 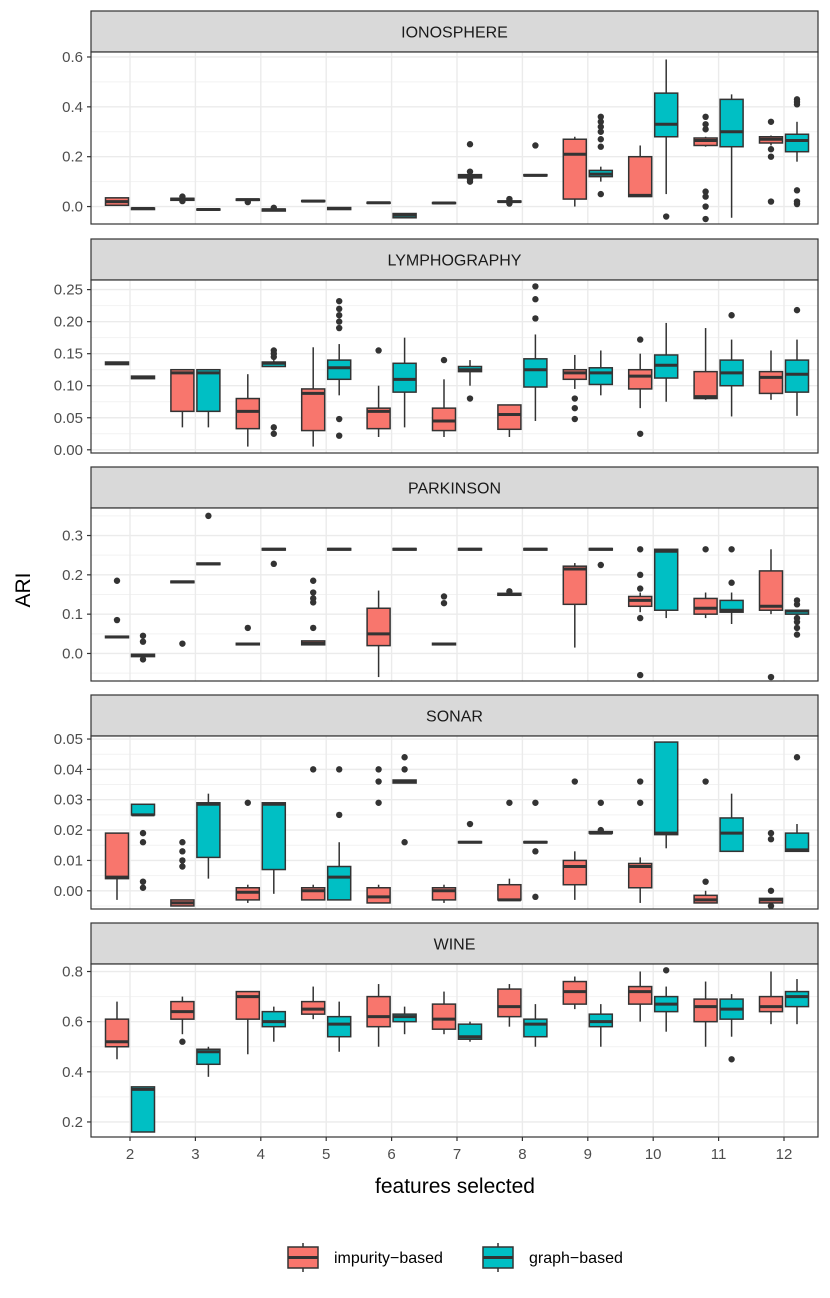 I want to click on x-tick-label: 12, so click(x=784, y=1154).